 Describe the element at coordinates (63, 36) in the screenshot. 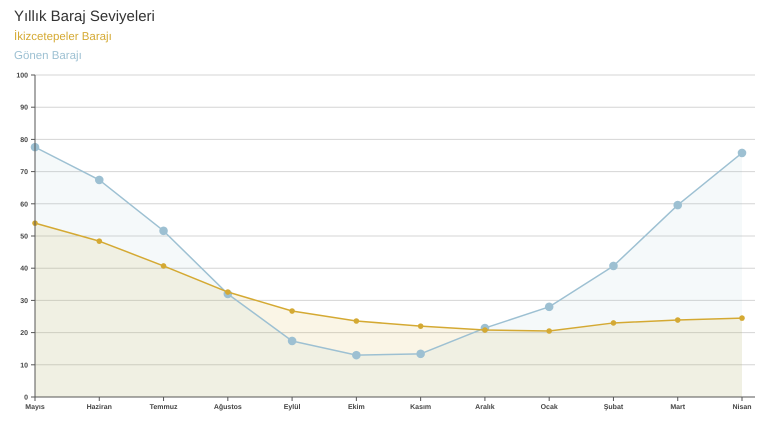

I see `text: İkizcetepeler Barajı` at that location.